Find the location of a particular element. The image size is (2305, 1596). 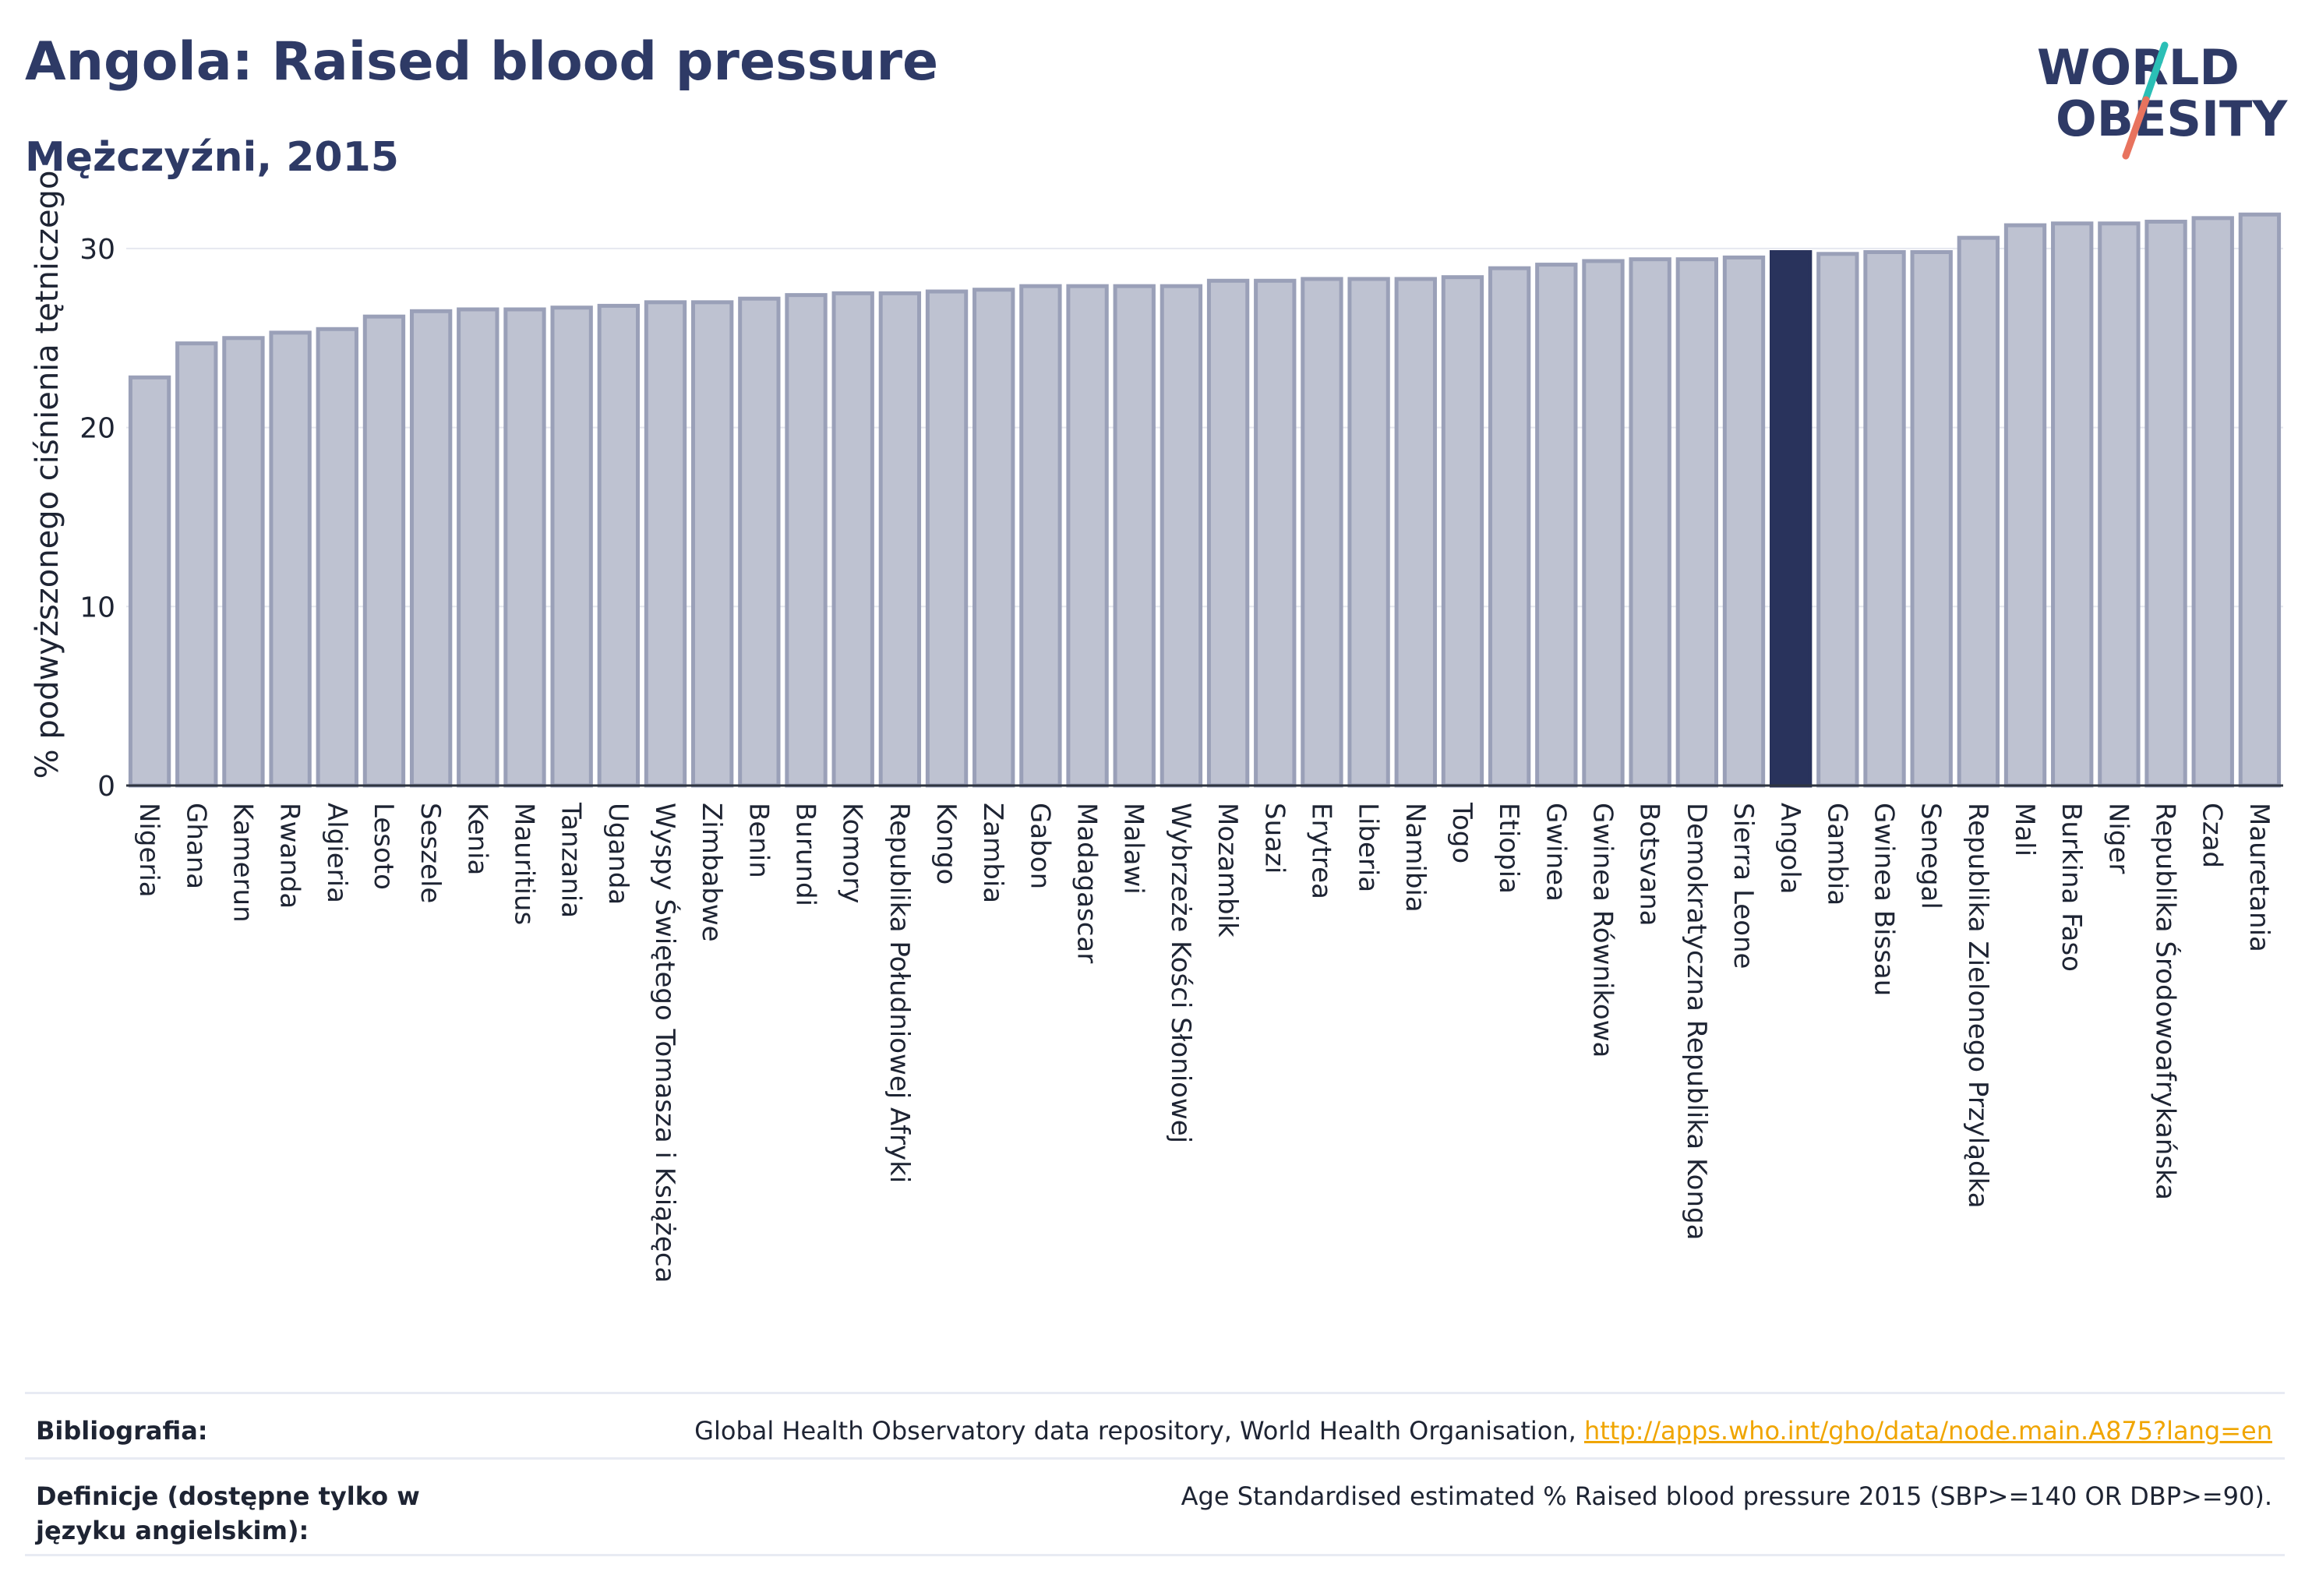

x-tick-label: Mauretania is located at coordinates (2259, 877).